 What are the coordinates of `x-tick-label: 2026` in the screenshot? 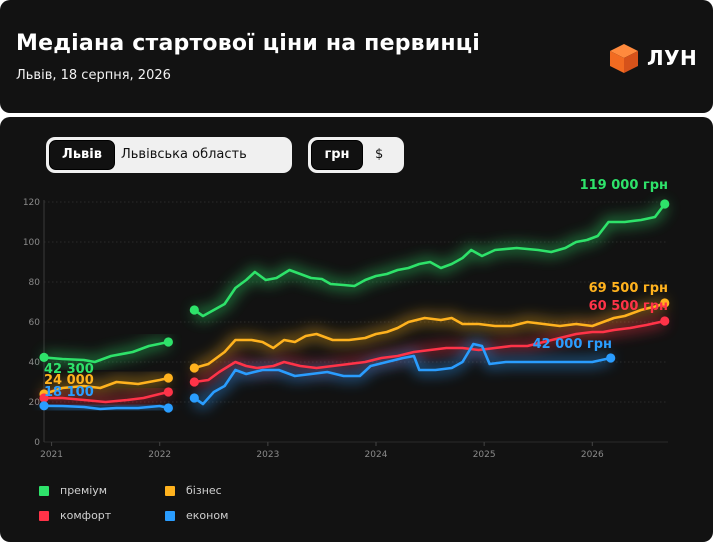 It's located at (592, 455).